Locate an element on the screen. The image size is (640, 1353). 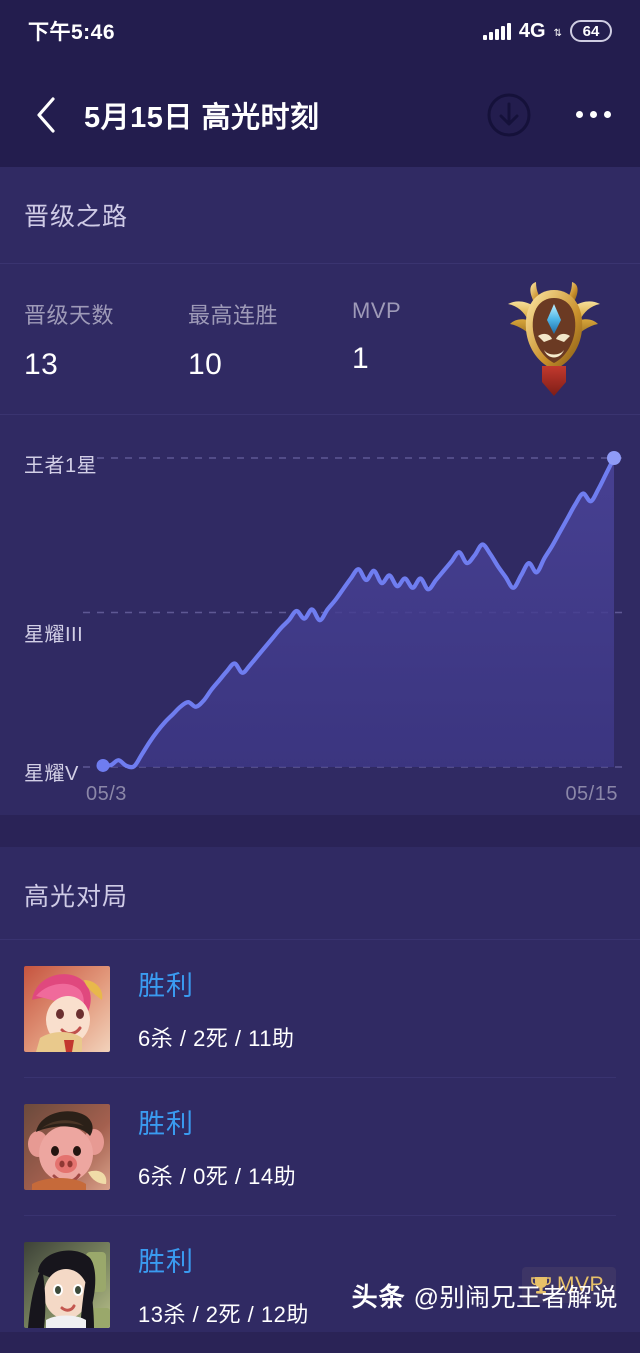
hero-avatar-pink is located at coordinates (67, 1008).